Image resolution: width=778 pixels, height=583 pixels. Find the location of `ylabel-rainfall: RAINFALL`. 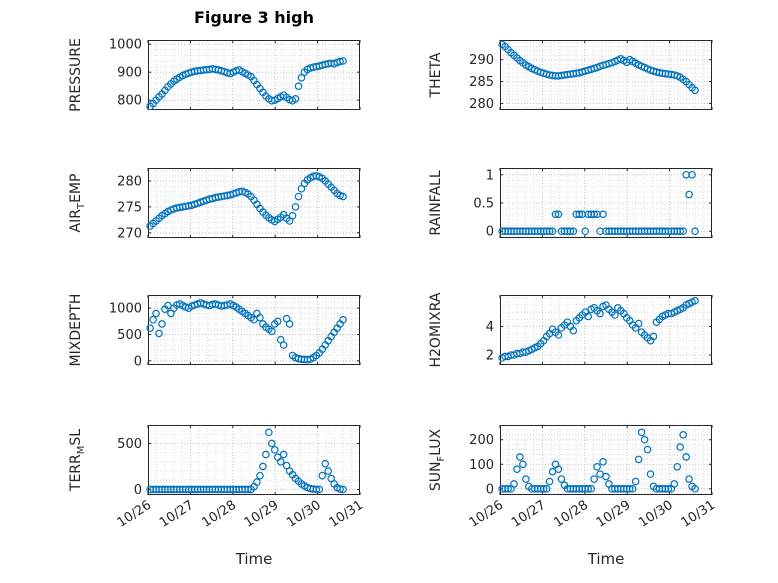

ylabel-rainfall: RAINFALL is located at coordinates (436, 203).